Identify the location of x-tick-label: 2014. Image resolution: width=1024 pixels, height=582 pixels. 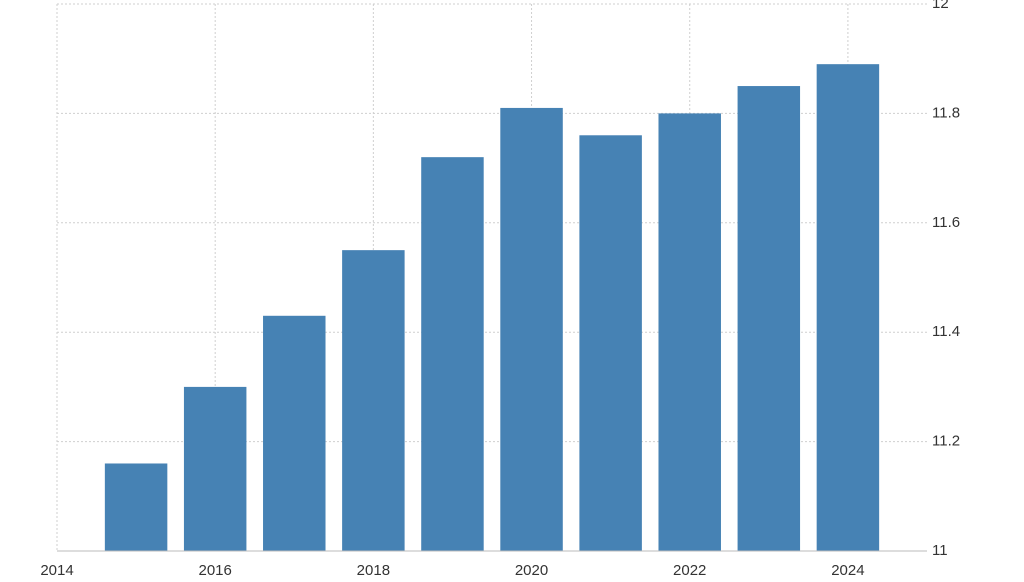
(56, 570).